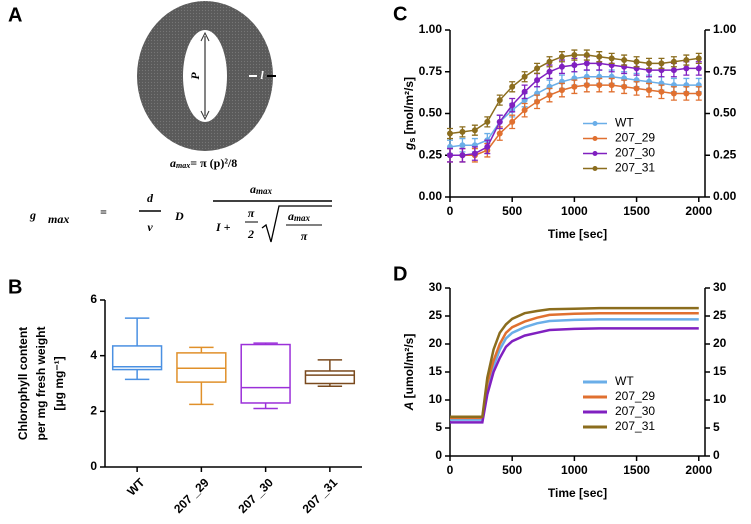 The image size is (751, 524). I want to click on box, so click(330, 373).